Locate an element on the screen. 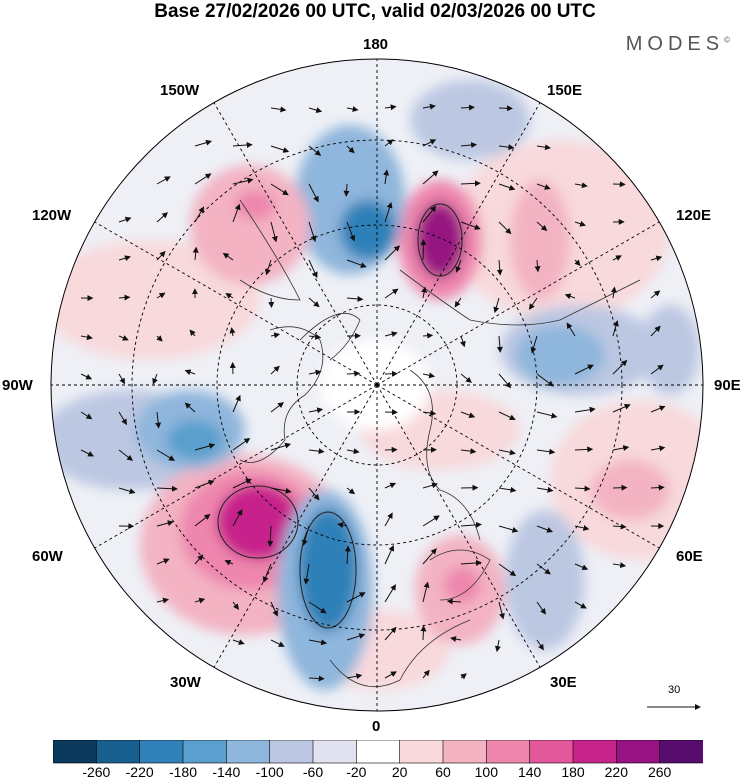 This screenshot has width=750, height=783. anomaly-pos-asia is located at coordinates (540, 240).